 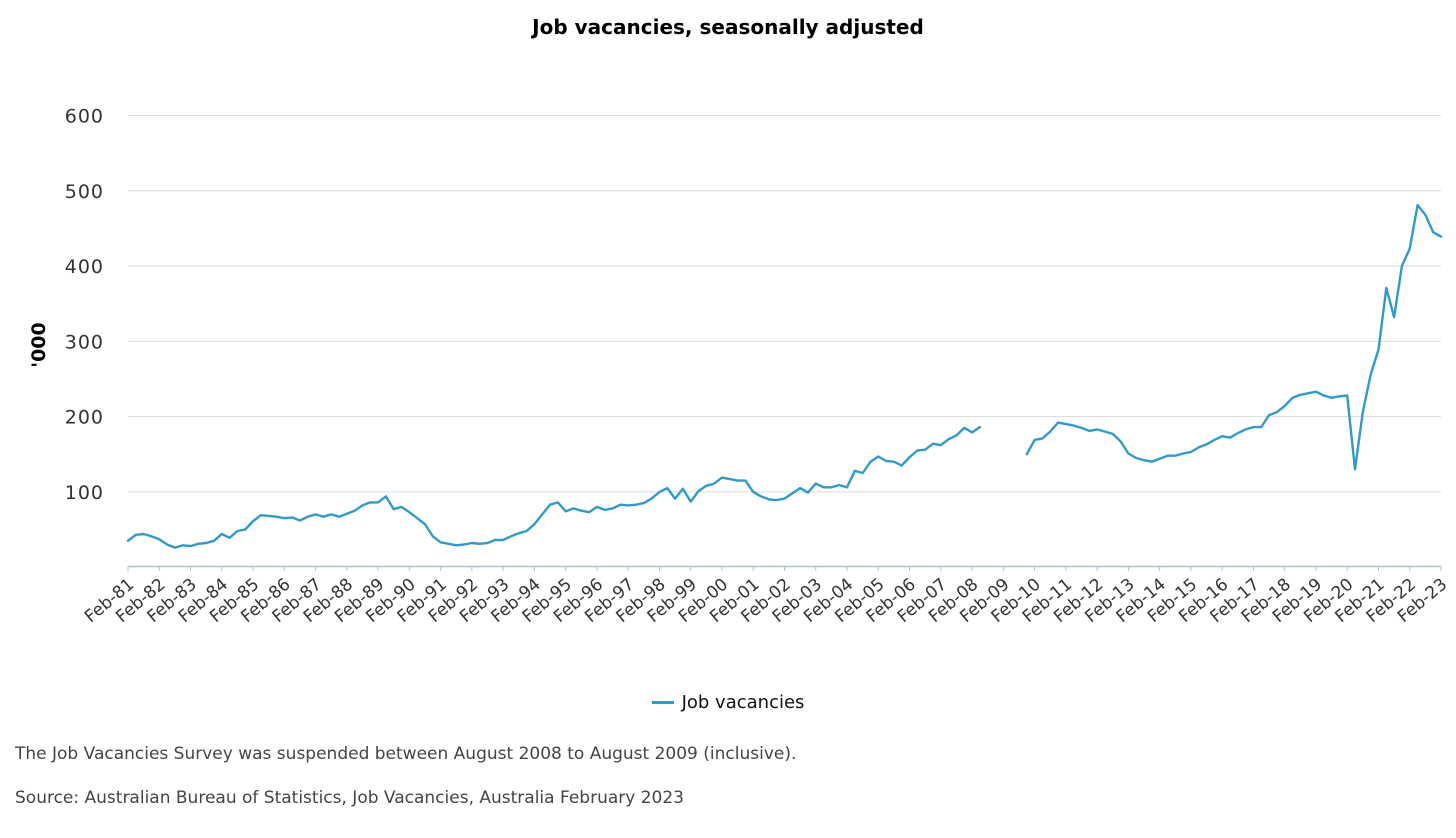 What do you see at coordinates (743, 702) in the screenshot?
I see `legend-label: Job vacancies` at bounding box center [743, 702].